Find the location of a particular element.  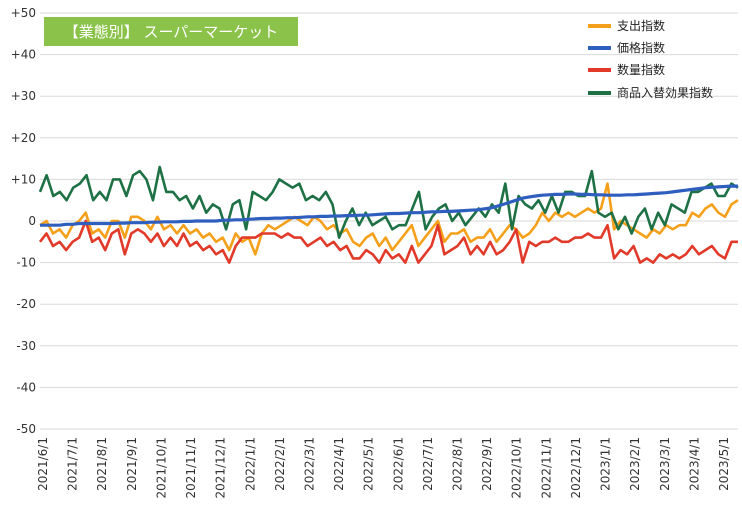

x-tick-label: 2021/10/1 is located at coordinates (161, 468).